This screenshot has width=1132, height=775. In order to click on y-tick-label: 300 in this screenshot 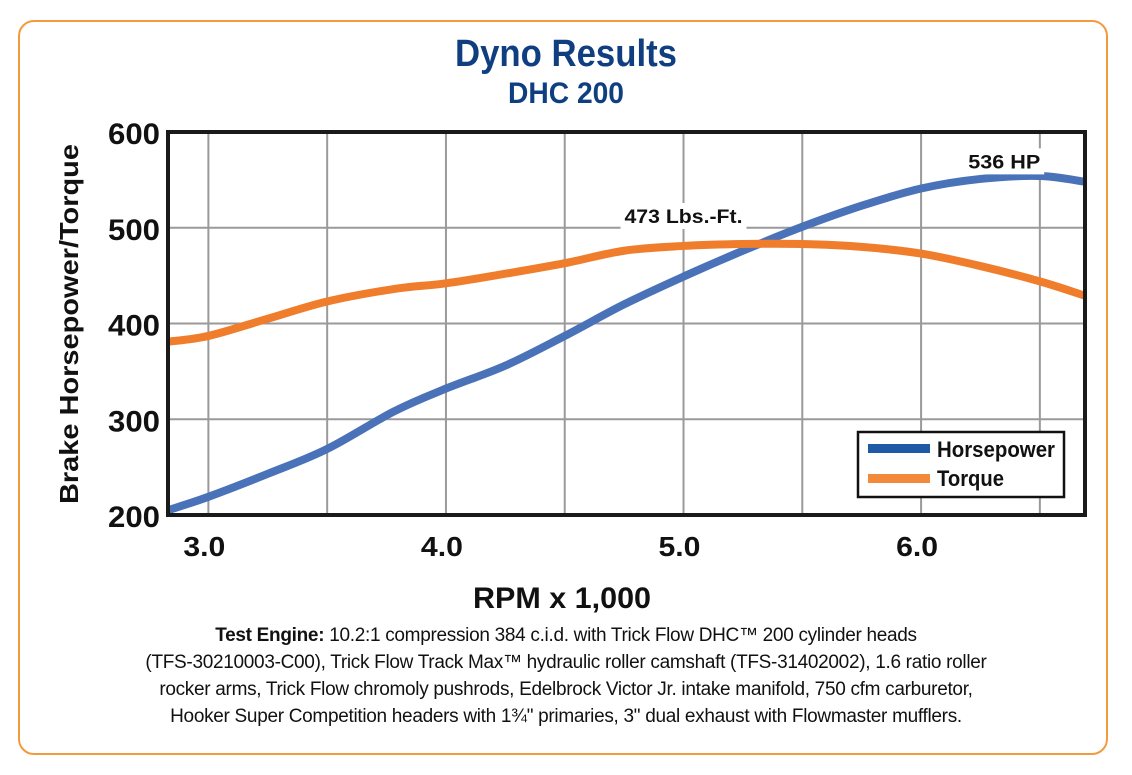, I will do `click(134, 421)`.